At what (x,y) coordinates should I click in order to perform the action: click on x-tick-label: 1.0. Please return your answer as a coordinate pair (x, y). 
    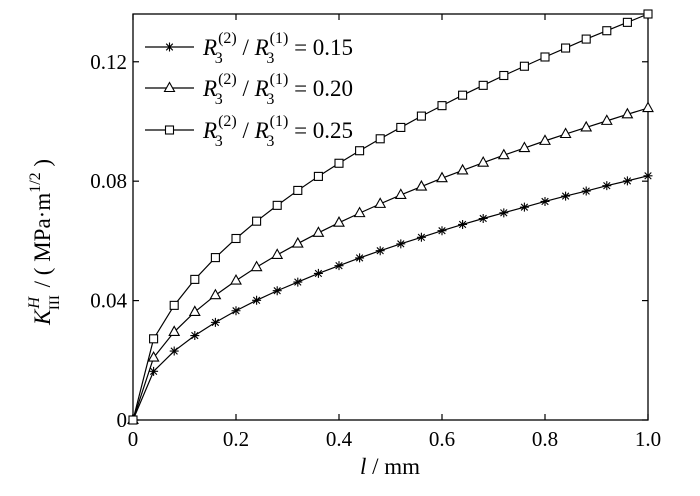
    Looking at the image, I should click on (648, 439).